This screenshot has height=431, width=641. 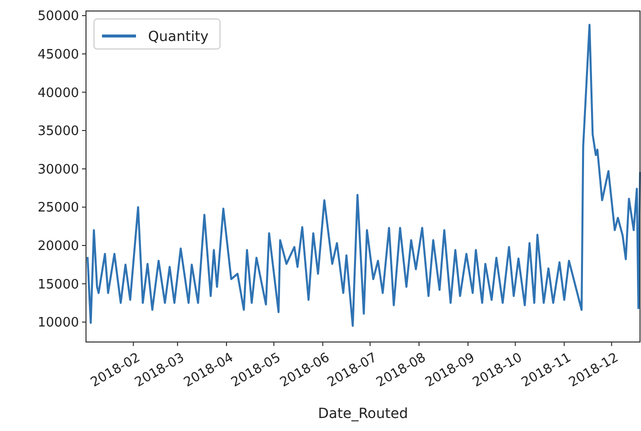 I want to click on y-tick-label: 50000, so click(x=58, y=16).